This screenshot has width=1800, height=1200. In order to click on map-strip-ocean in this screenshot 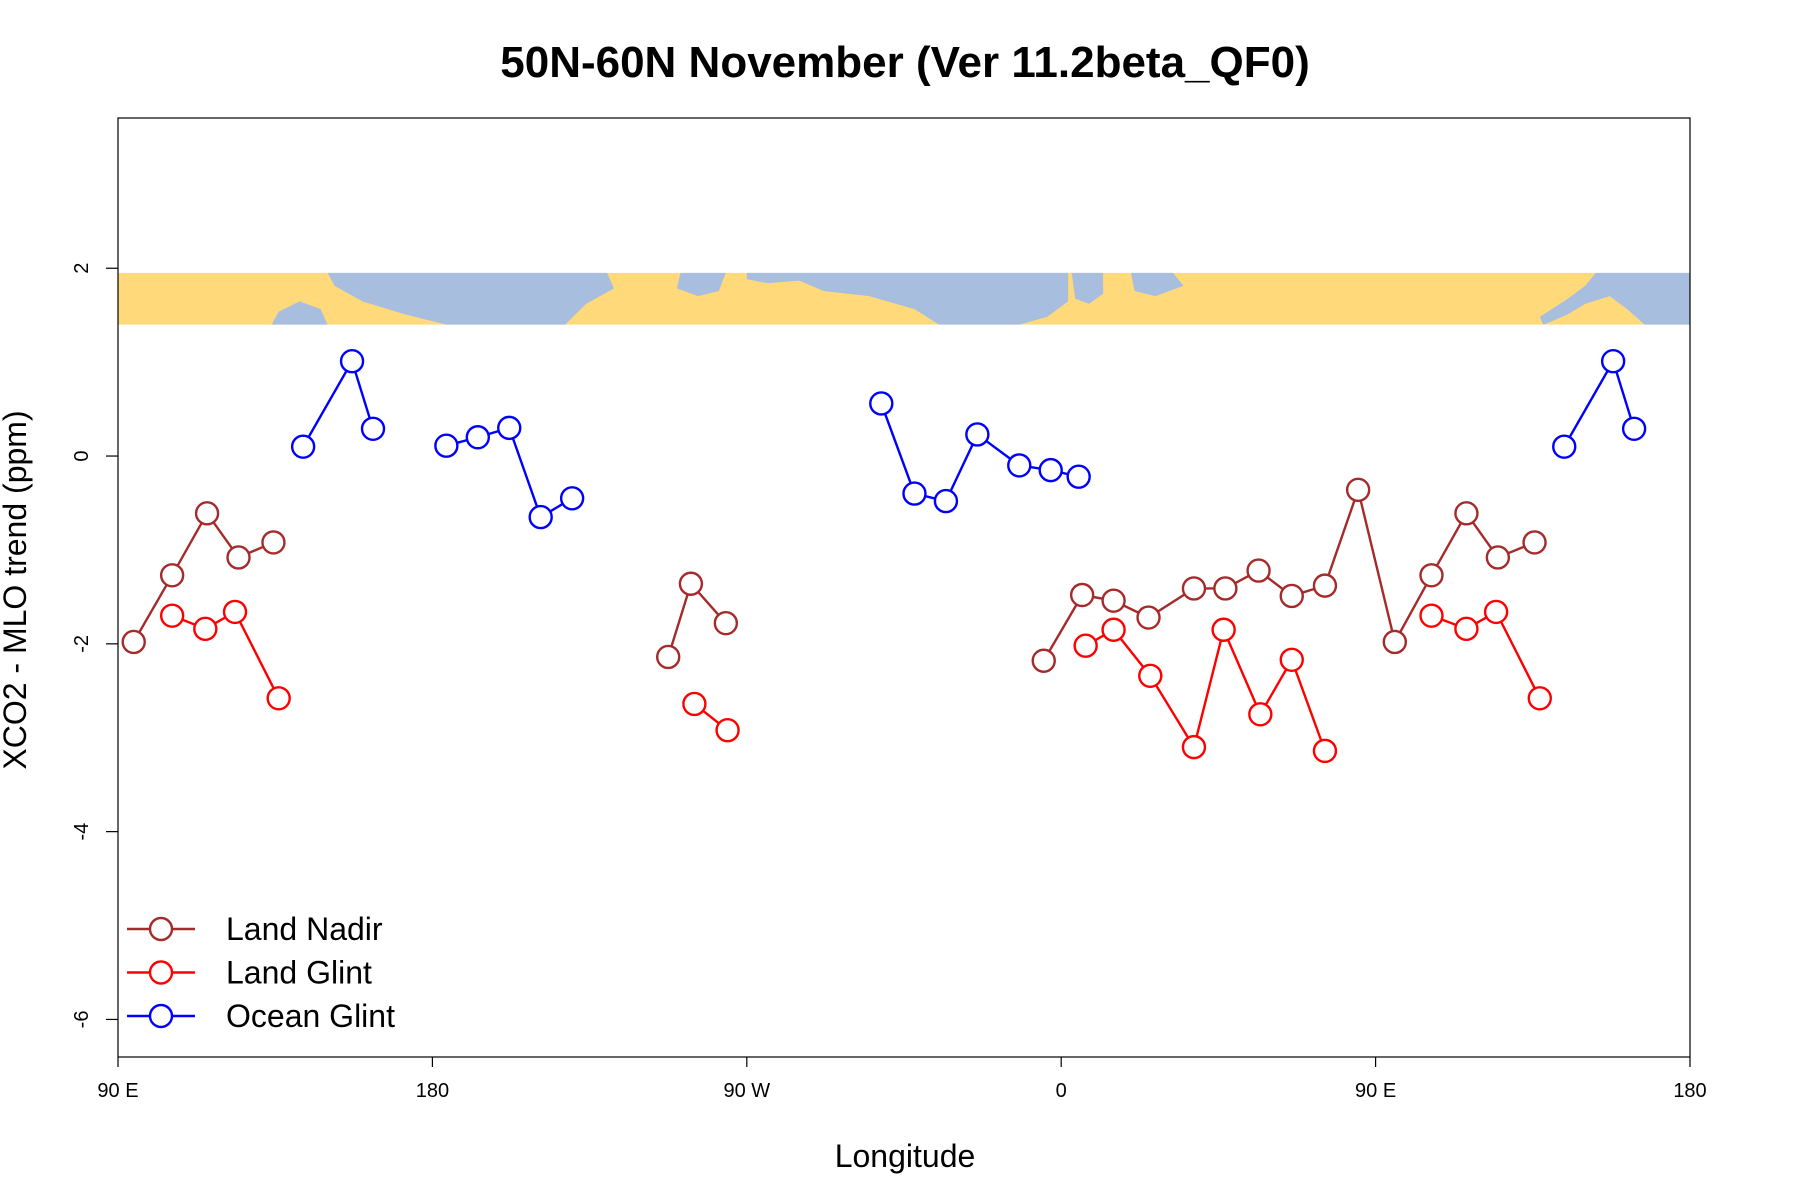, I will do `click(980, 298)`.